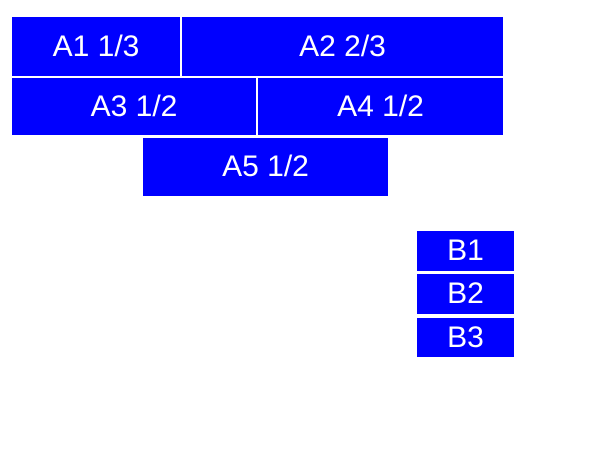 The image size is (602, 459). I want to click on block-a5-label: A5 1/2, so click(265, 166).